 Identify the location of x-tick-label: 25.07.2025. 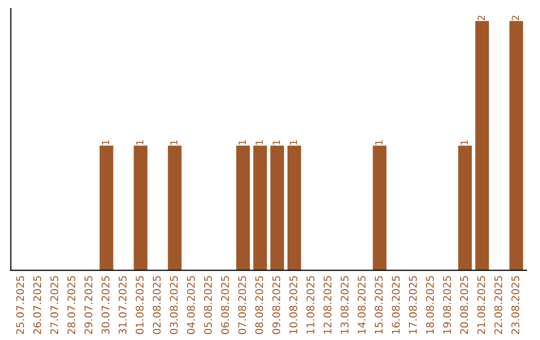
(20, 305).